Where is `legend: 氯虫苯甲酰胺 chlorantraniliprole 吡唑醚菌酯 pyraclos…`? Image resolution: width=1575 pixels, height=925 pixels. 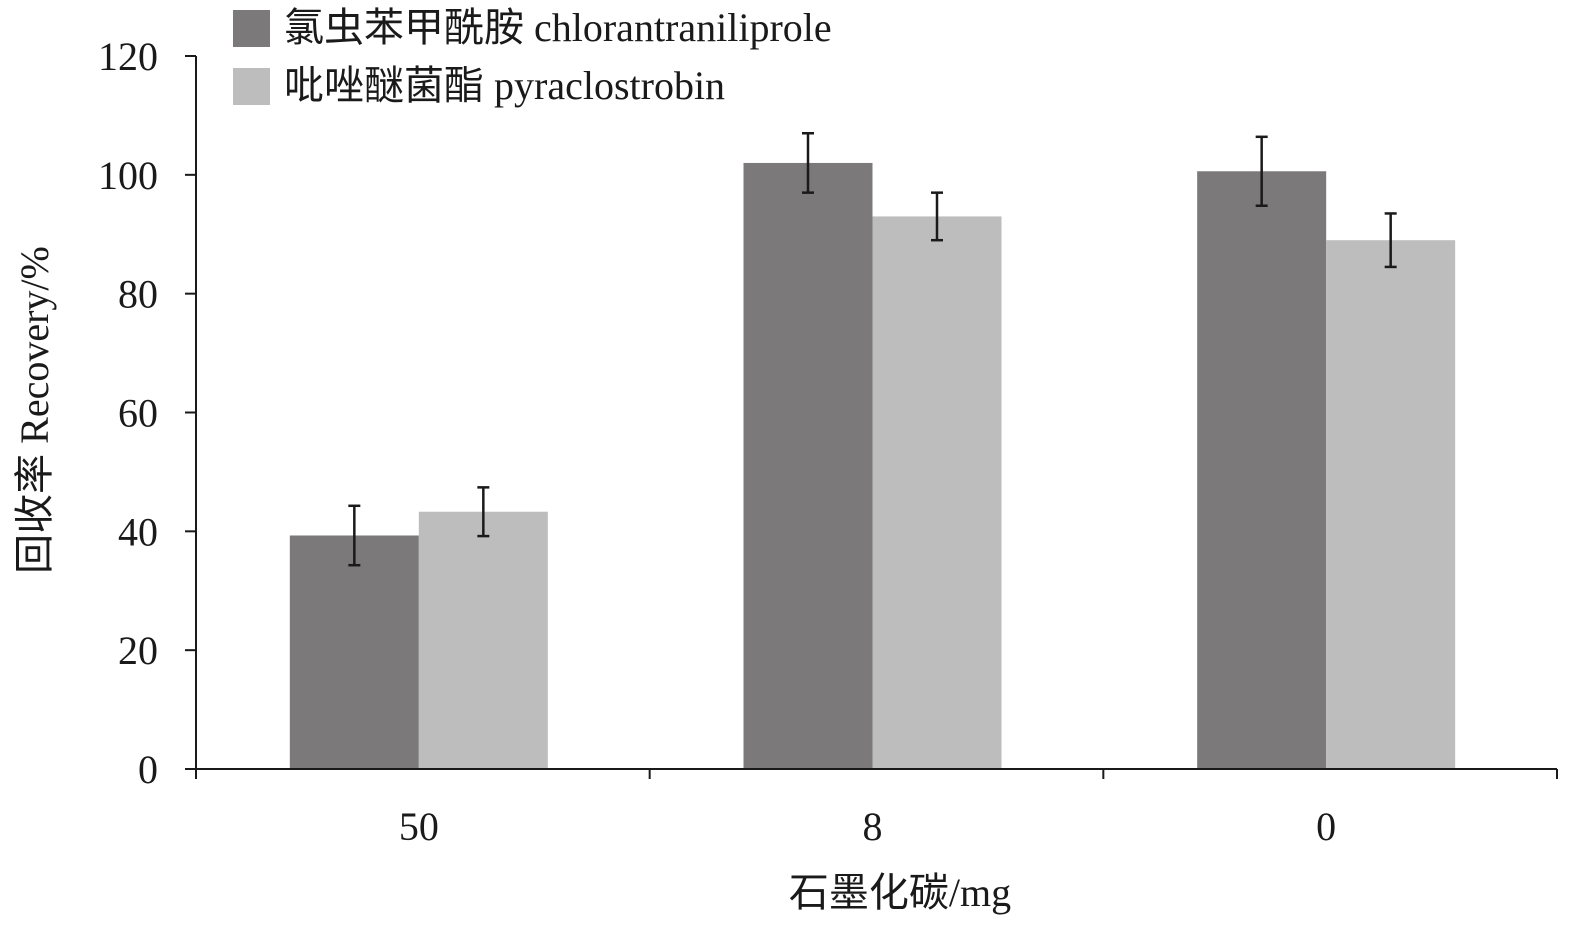
legend: 氯虫苯甲酰胺 chlorantraniliprole 吡唑醚菌酯 pyraclos… is located at coordinates (532, 56).